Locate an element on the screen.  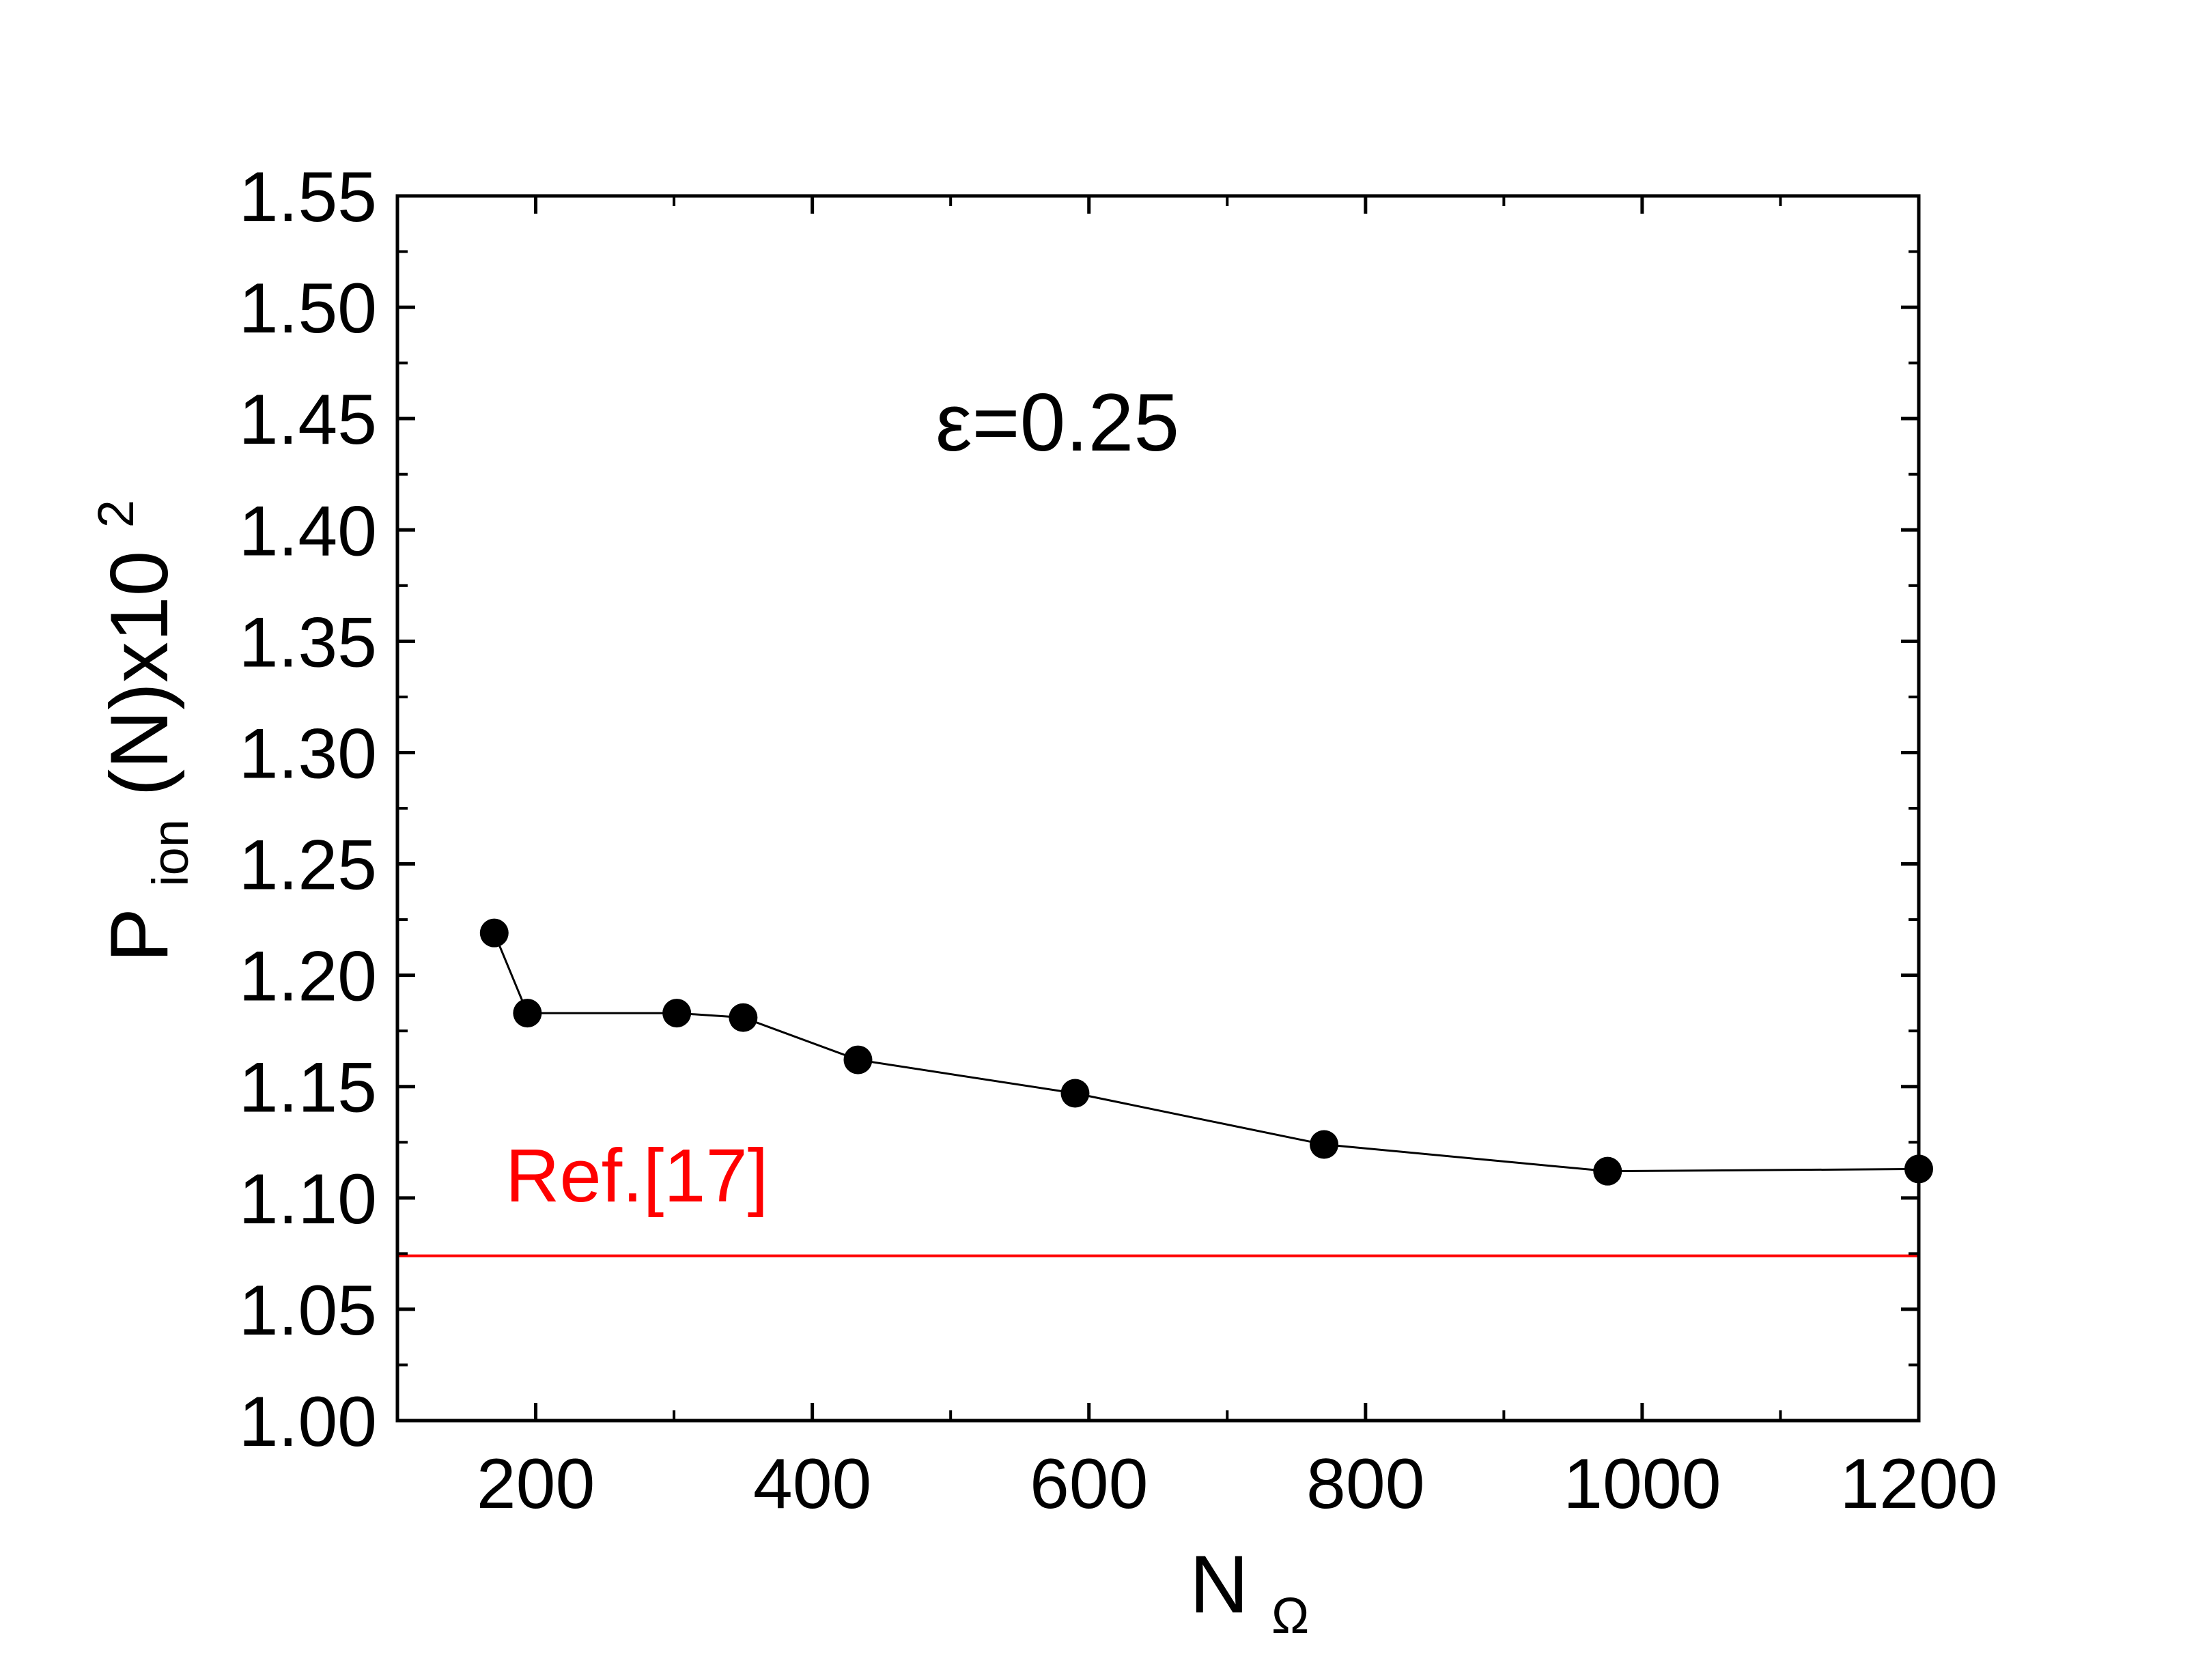
y-tick-label: 1.35 is located at coordinates (308, 642).